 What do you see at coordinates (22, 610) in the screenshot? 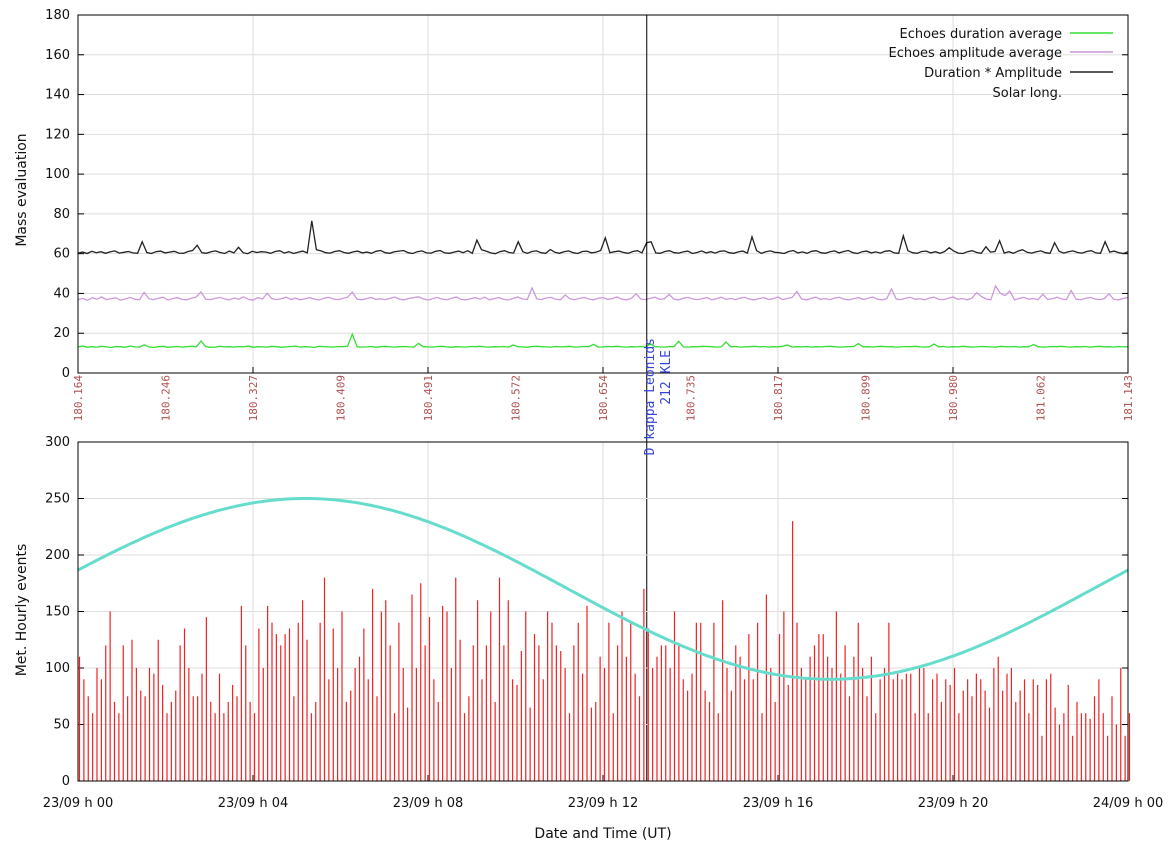
I see `bottom-y-axis-title: Met. Hourly events` at bounding box center [22, 610].